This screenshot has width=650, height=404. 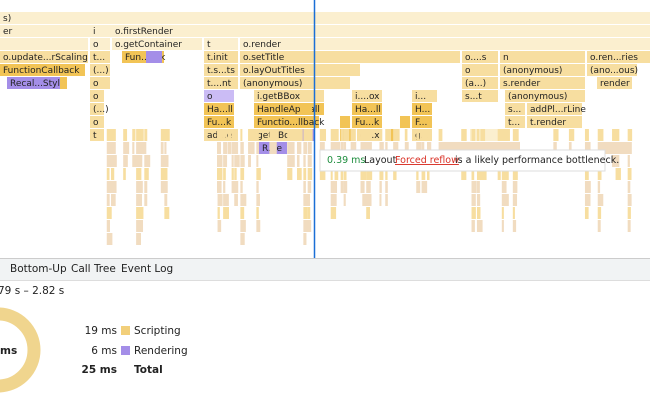 I want to click on summary-value: 19 ms, so click(x=101, y=331).